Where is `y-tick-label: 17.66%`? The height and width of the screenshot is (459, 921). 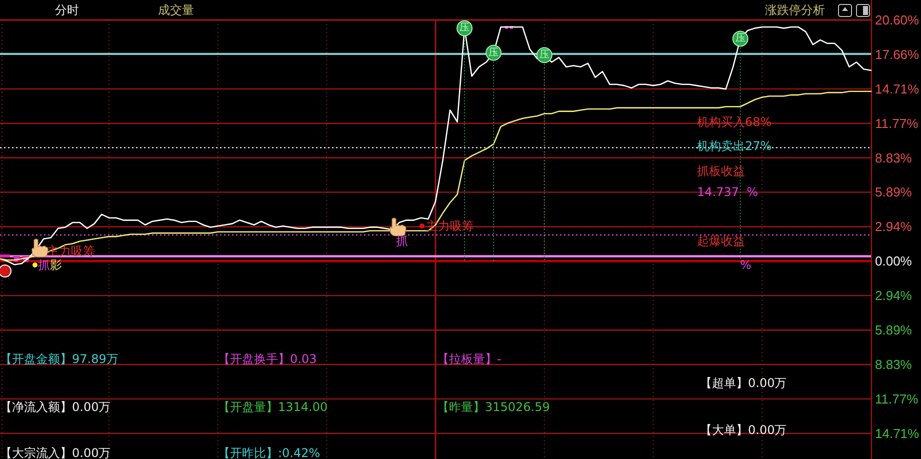 y-tick-label: 17.66% is located at coordinates (897, 54).